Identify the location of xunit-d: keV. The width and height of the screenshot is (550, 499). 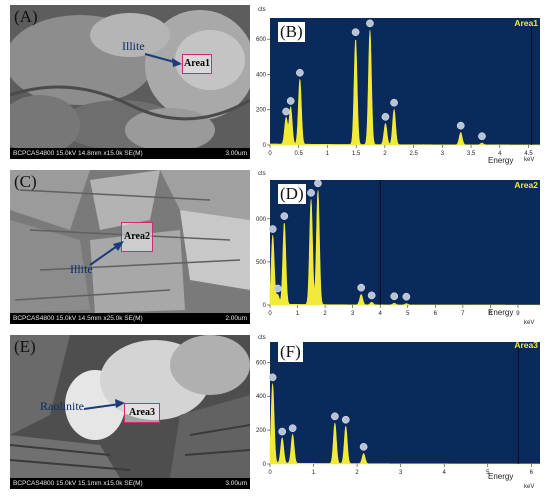
(529, 323).